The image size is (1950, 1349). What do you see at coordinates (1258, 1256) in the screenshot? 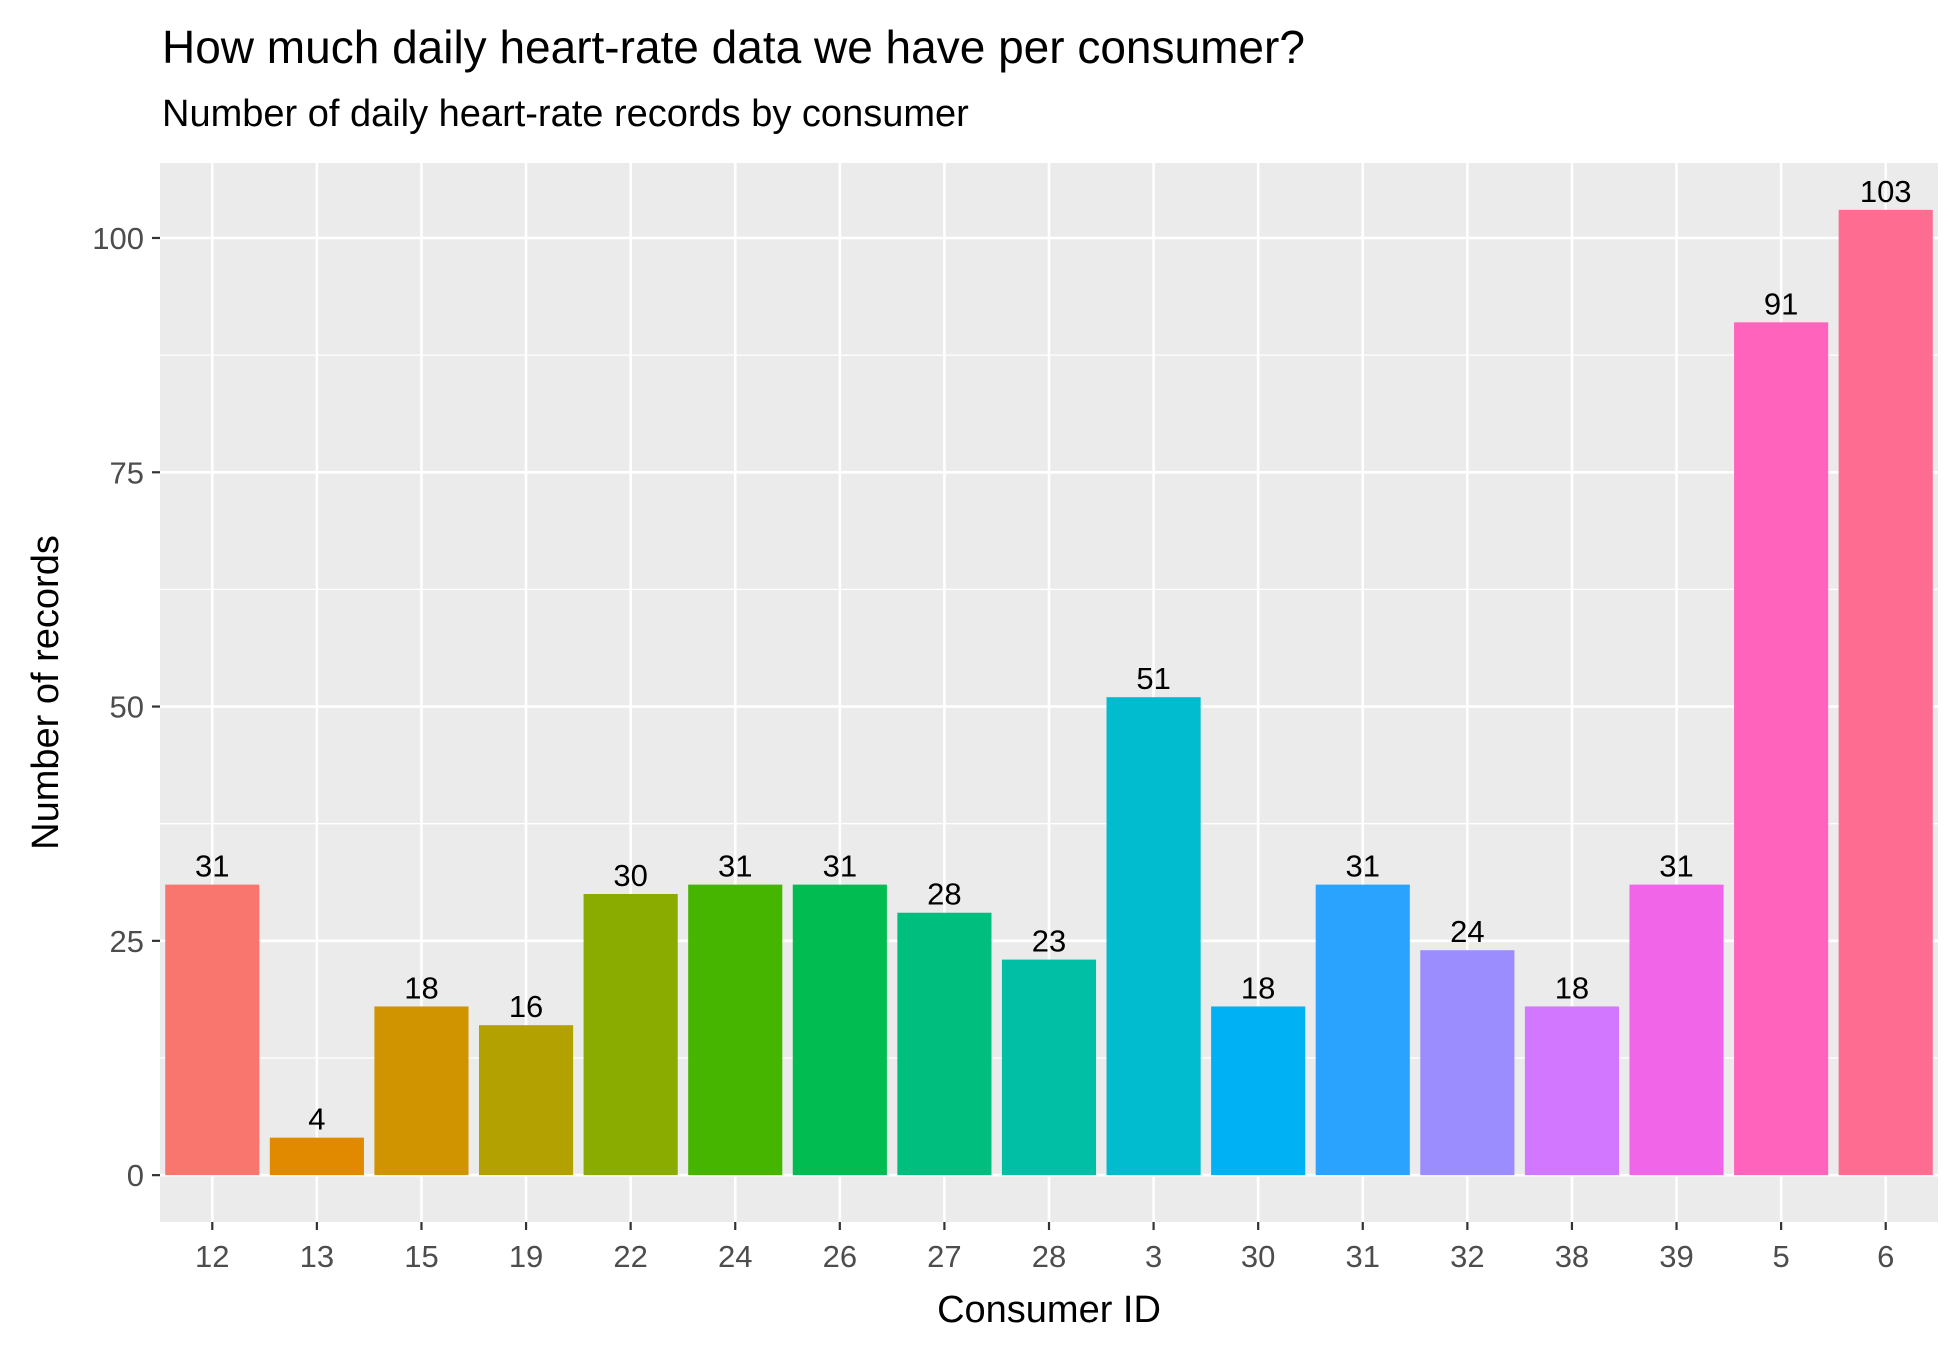
I see `x-tick-label: 30` at bounding box center [1258, 1256].